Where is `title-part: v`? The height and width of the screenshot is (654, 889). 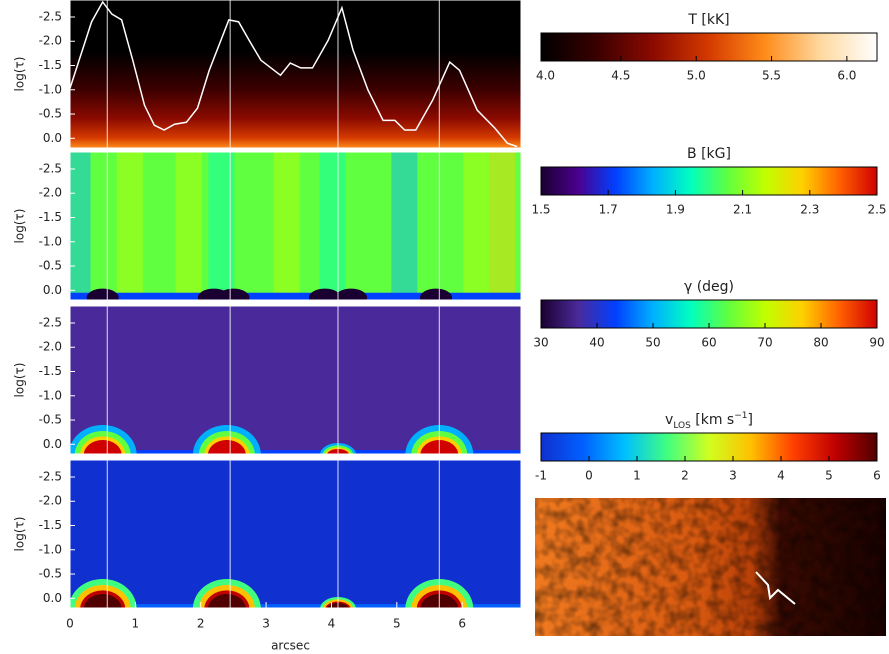
title-part: v is located at coordinates (669, 420).